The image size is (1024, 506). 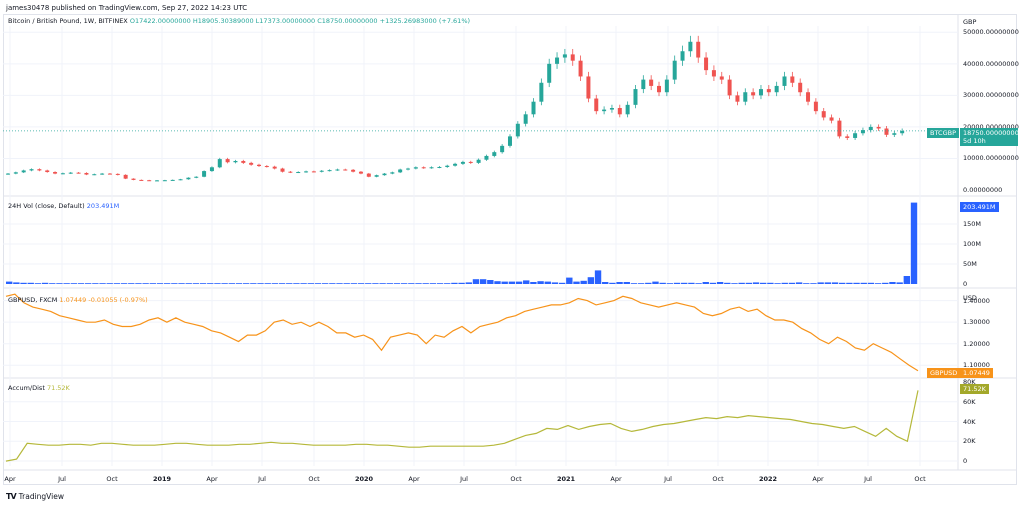 What do you see at coordinates (285, 21) in the screenshot?
I see `ohlc-low: L17373.00000000` at bounding box center [285, 21].